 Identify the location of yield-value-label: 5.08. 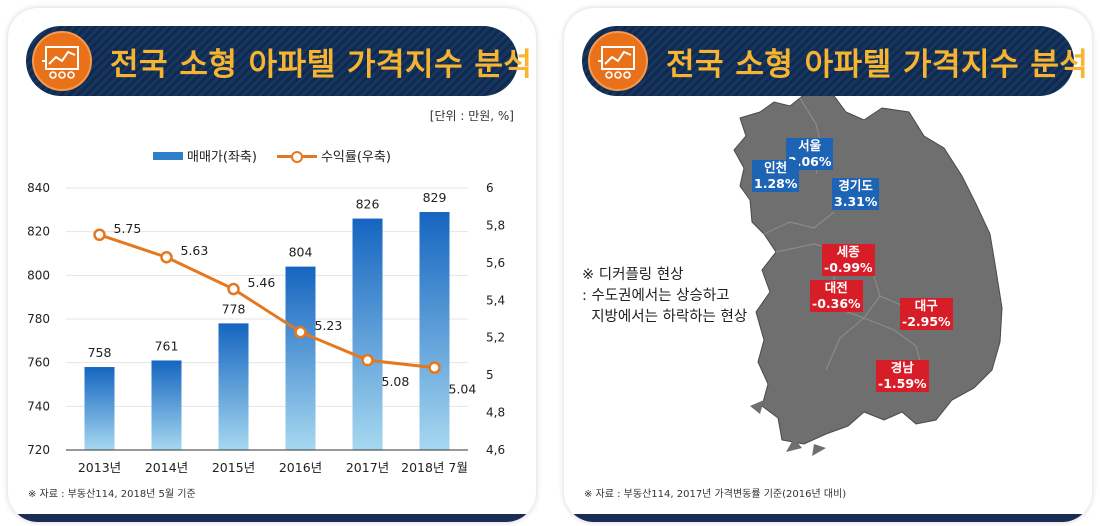
(396, 381).